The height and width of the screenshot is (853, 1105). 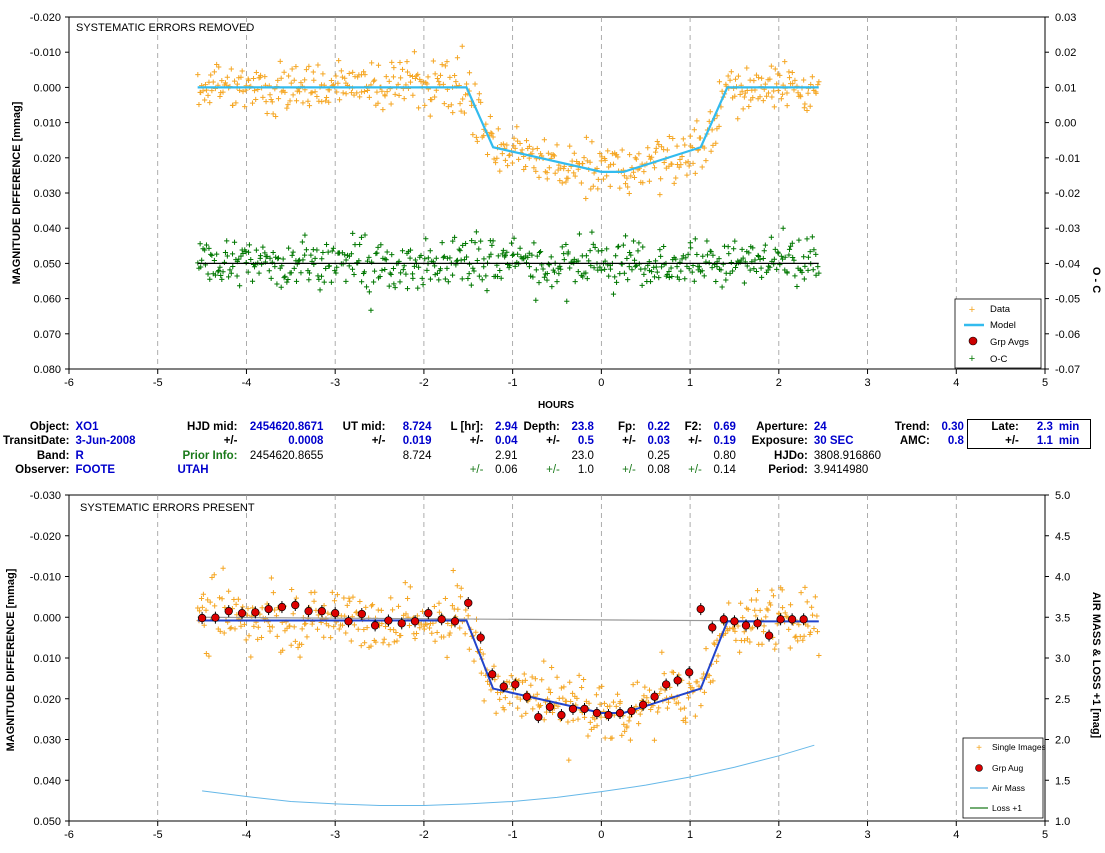 I want to click on y2-tick-label: 1.5, so click(x=1062, y=781).